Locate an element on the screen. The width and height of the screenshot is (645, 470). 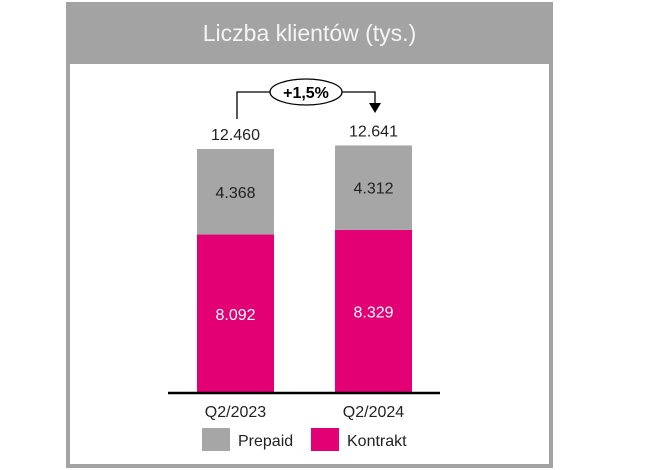
legend-label: Prepaid is located at coordinates (265, 441).